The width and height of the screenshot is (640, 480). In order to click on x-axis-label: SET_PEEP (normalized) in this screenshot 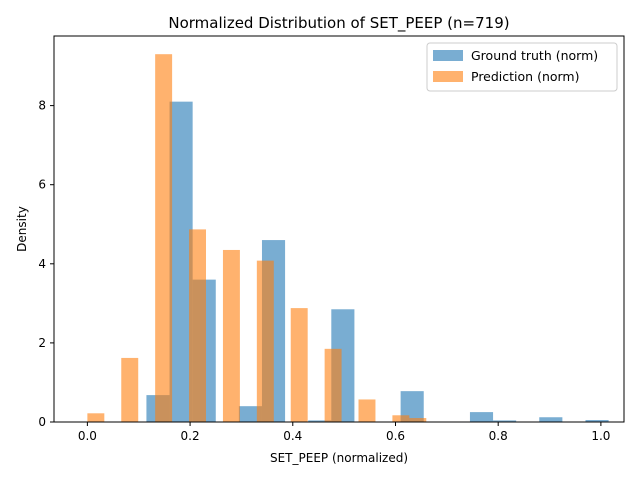, I will do `click(339, 458)`.